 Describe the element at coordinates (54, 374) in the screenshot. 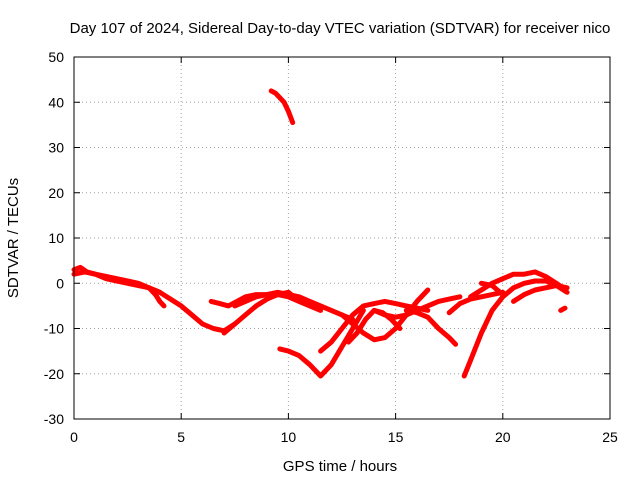

I see `y-tick-label: -20` at that location.